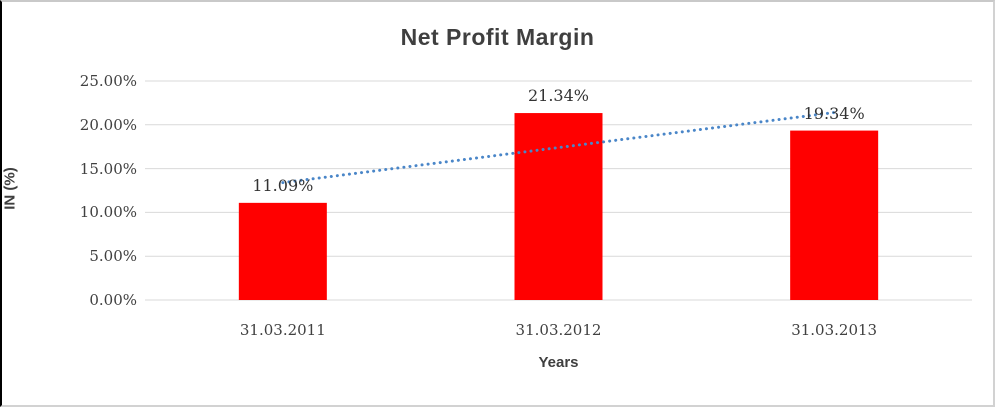 This screenshot has height=407, width=995. I want to click on y-axis-tick-label: 0.00%, so click(113, 300).